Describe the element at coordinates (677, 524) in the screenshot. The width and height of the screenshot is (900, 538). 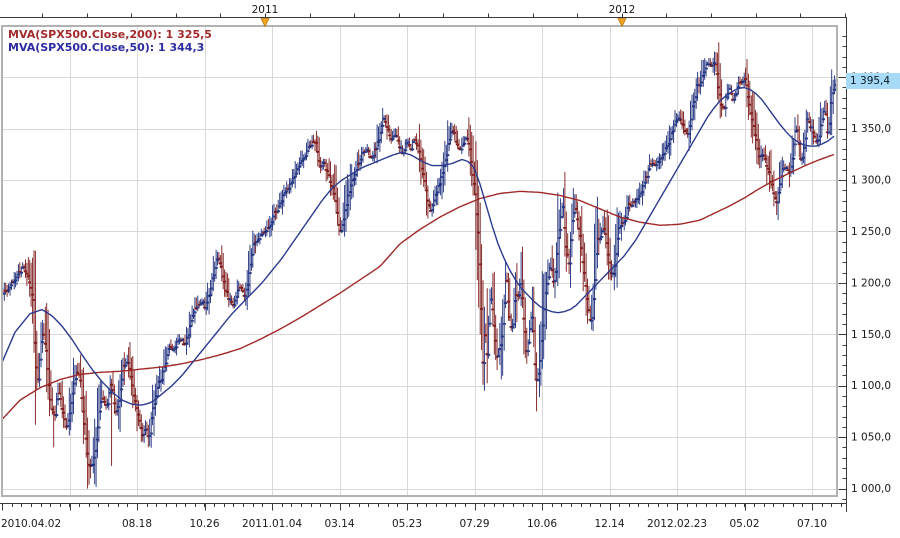
I see `time-axis-label: 2012.02.23` at that location.